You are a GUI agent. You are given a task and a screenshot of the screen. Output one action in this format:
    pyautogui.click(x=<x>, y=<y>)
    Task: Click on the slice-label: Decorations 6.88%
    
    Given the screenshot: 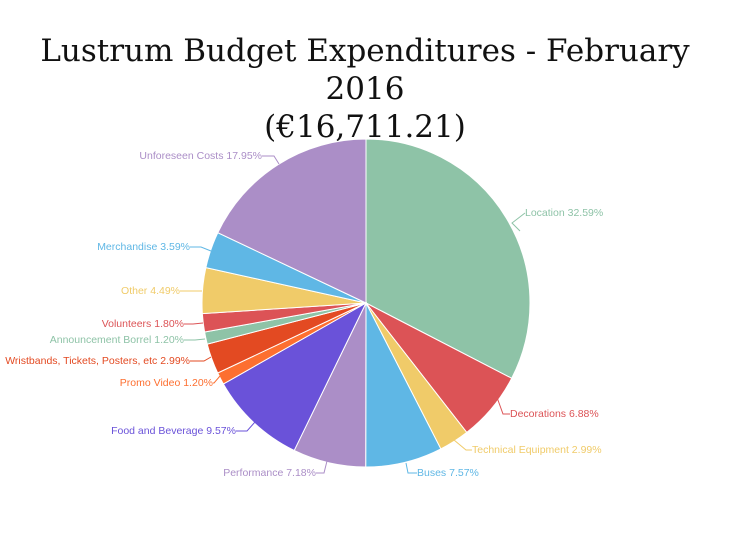 What is the action you would take?
    pyautogui.click(x=554, y=414)
    